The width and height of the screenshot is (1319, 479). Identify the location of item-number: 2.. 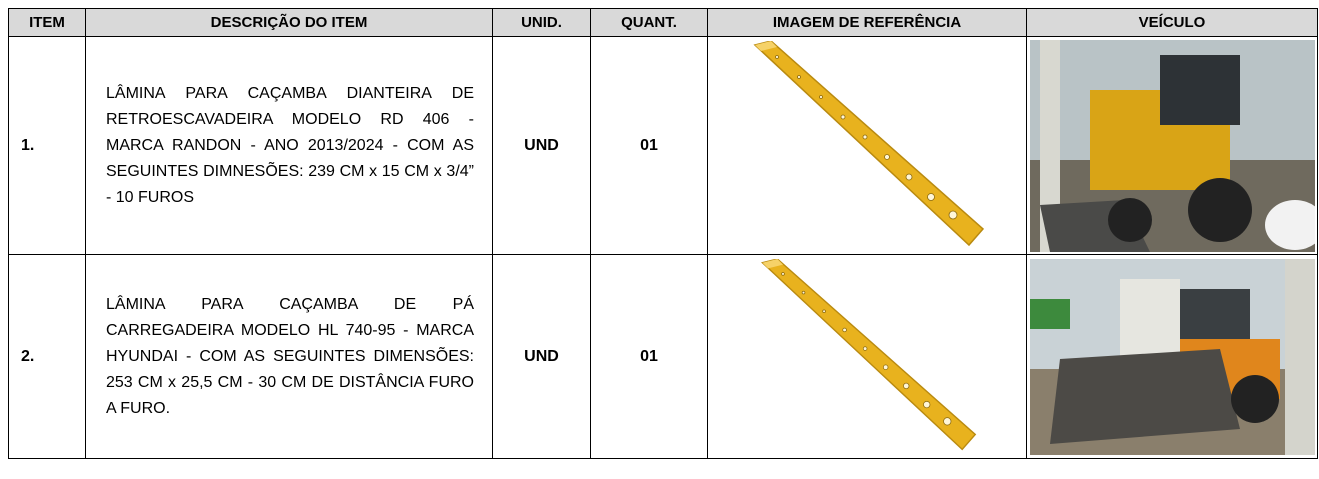
(47, 356).